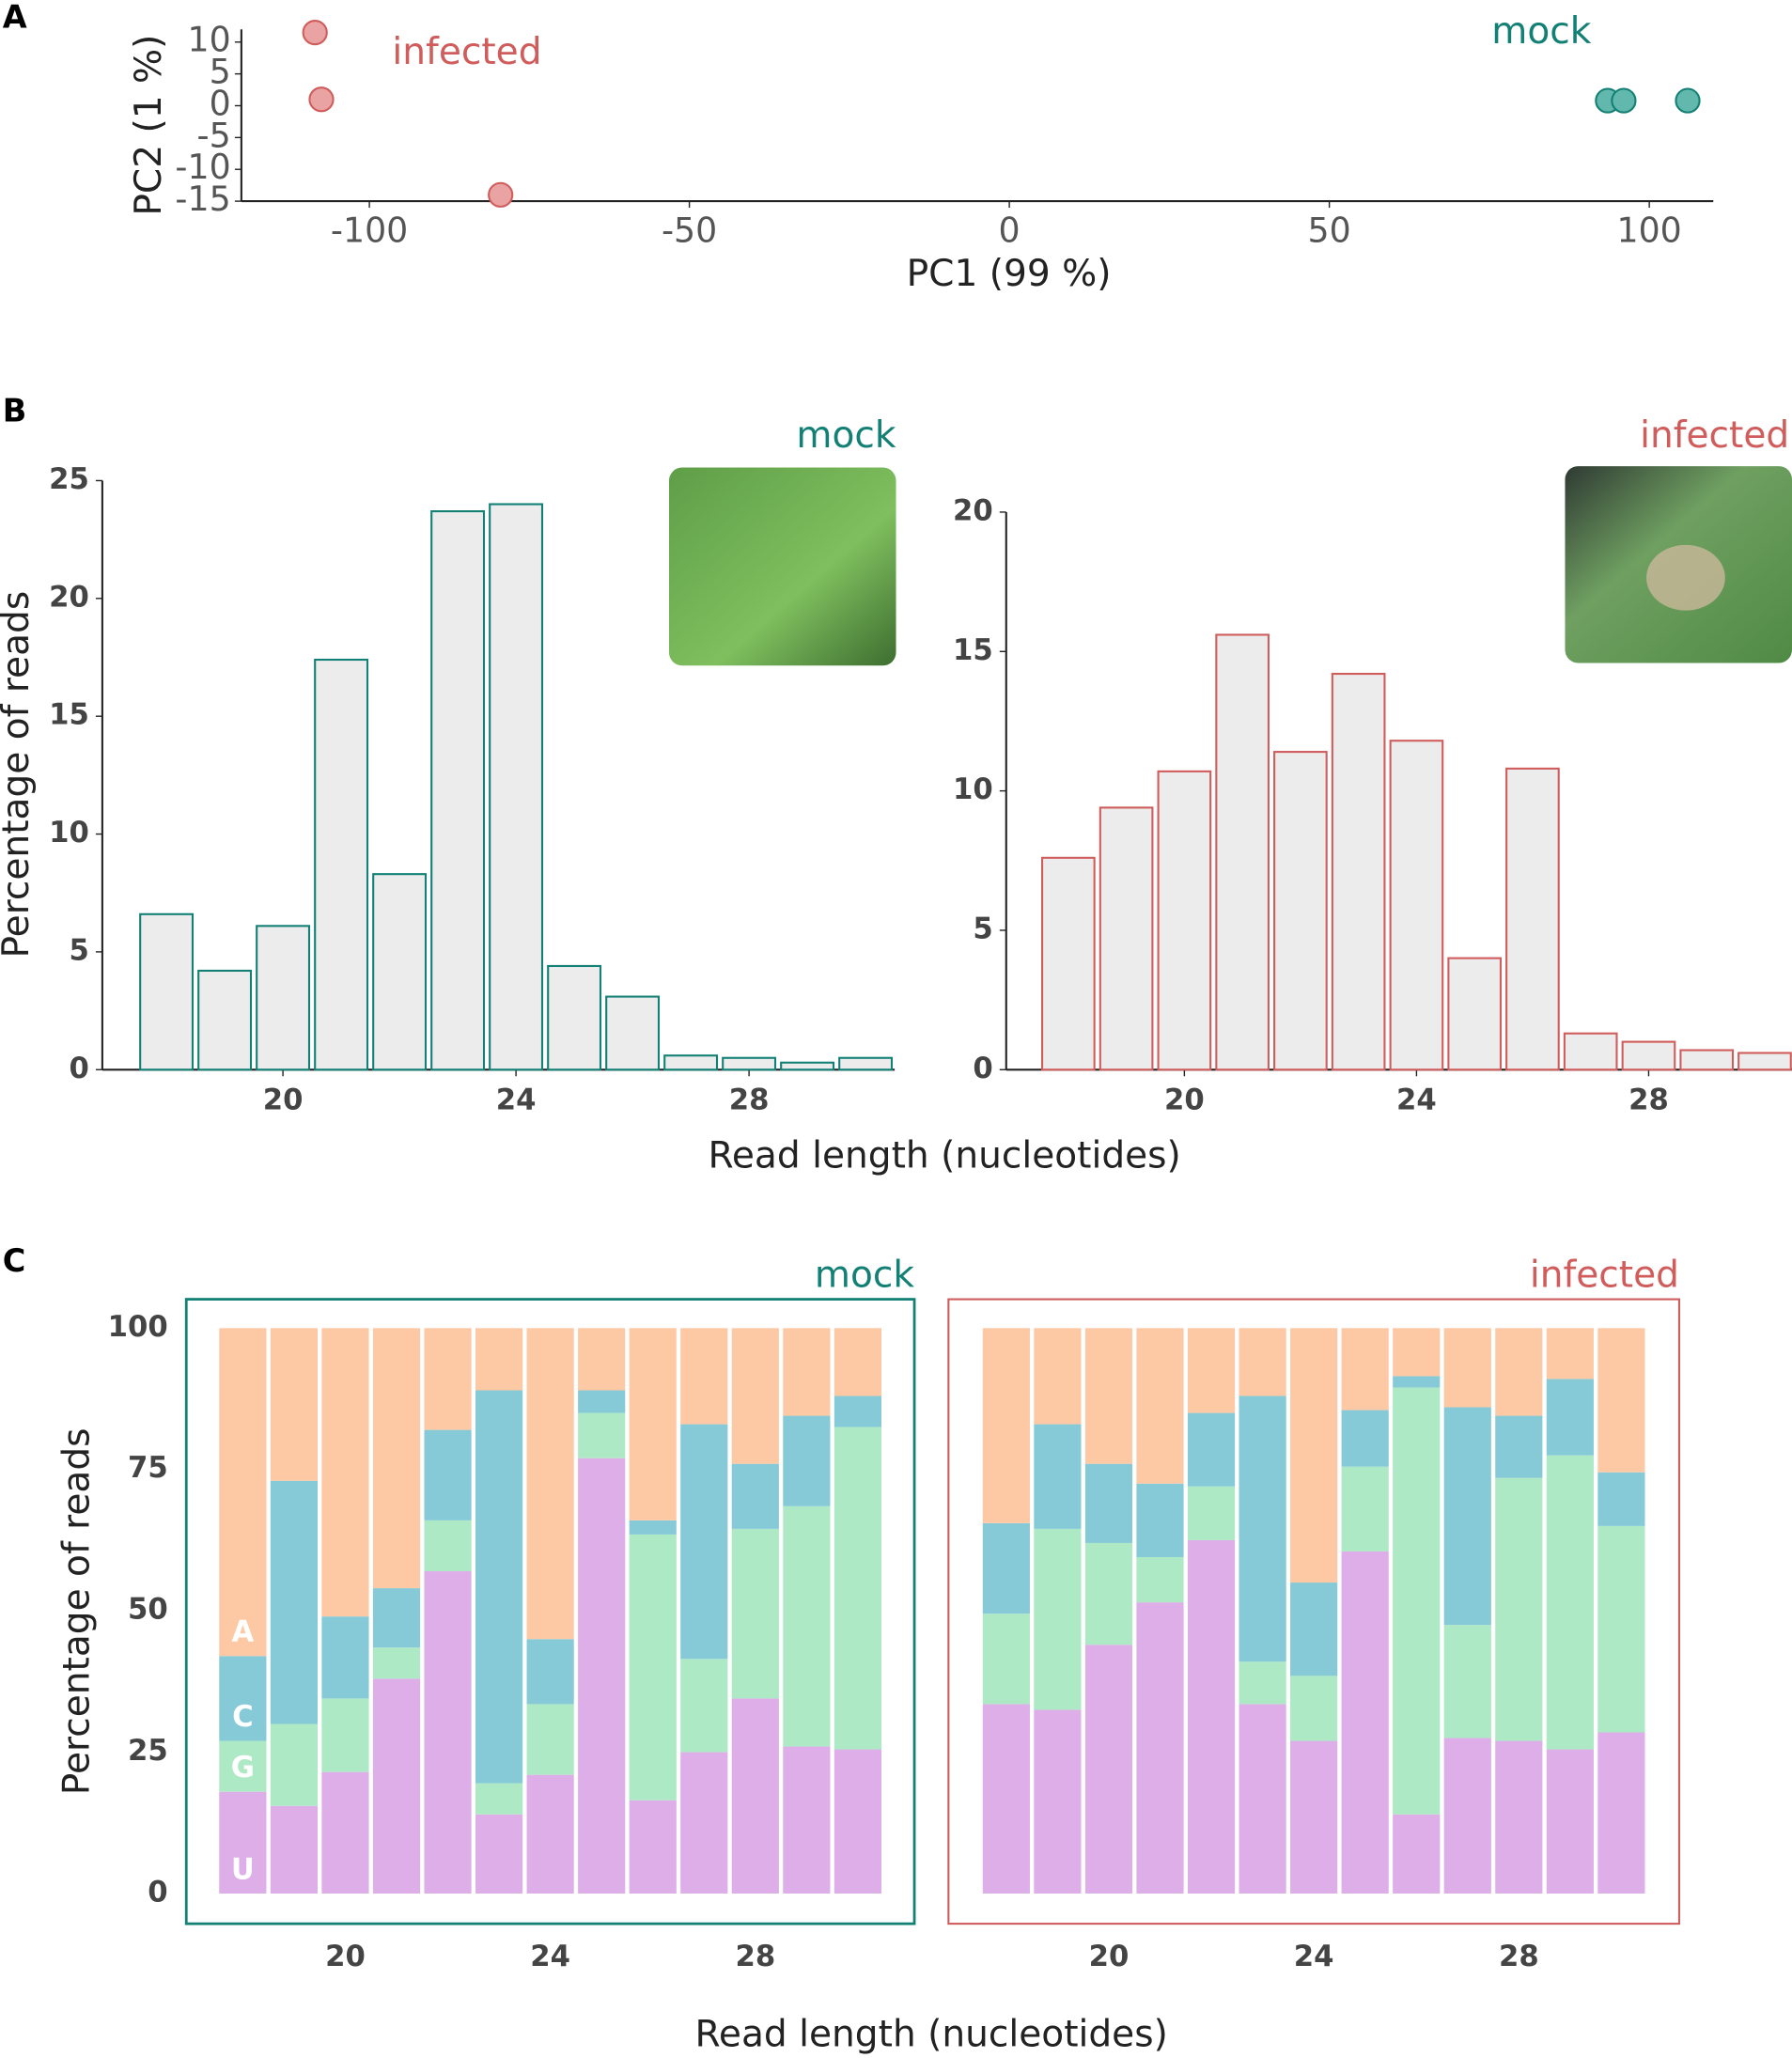 The width and height of the screenshot is (1792, 2058). I want to click on series-label: U, so click(243, 1869).